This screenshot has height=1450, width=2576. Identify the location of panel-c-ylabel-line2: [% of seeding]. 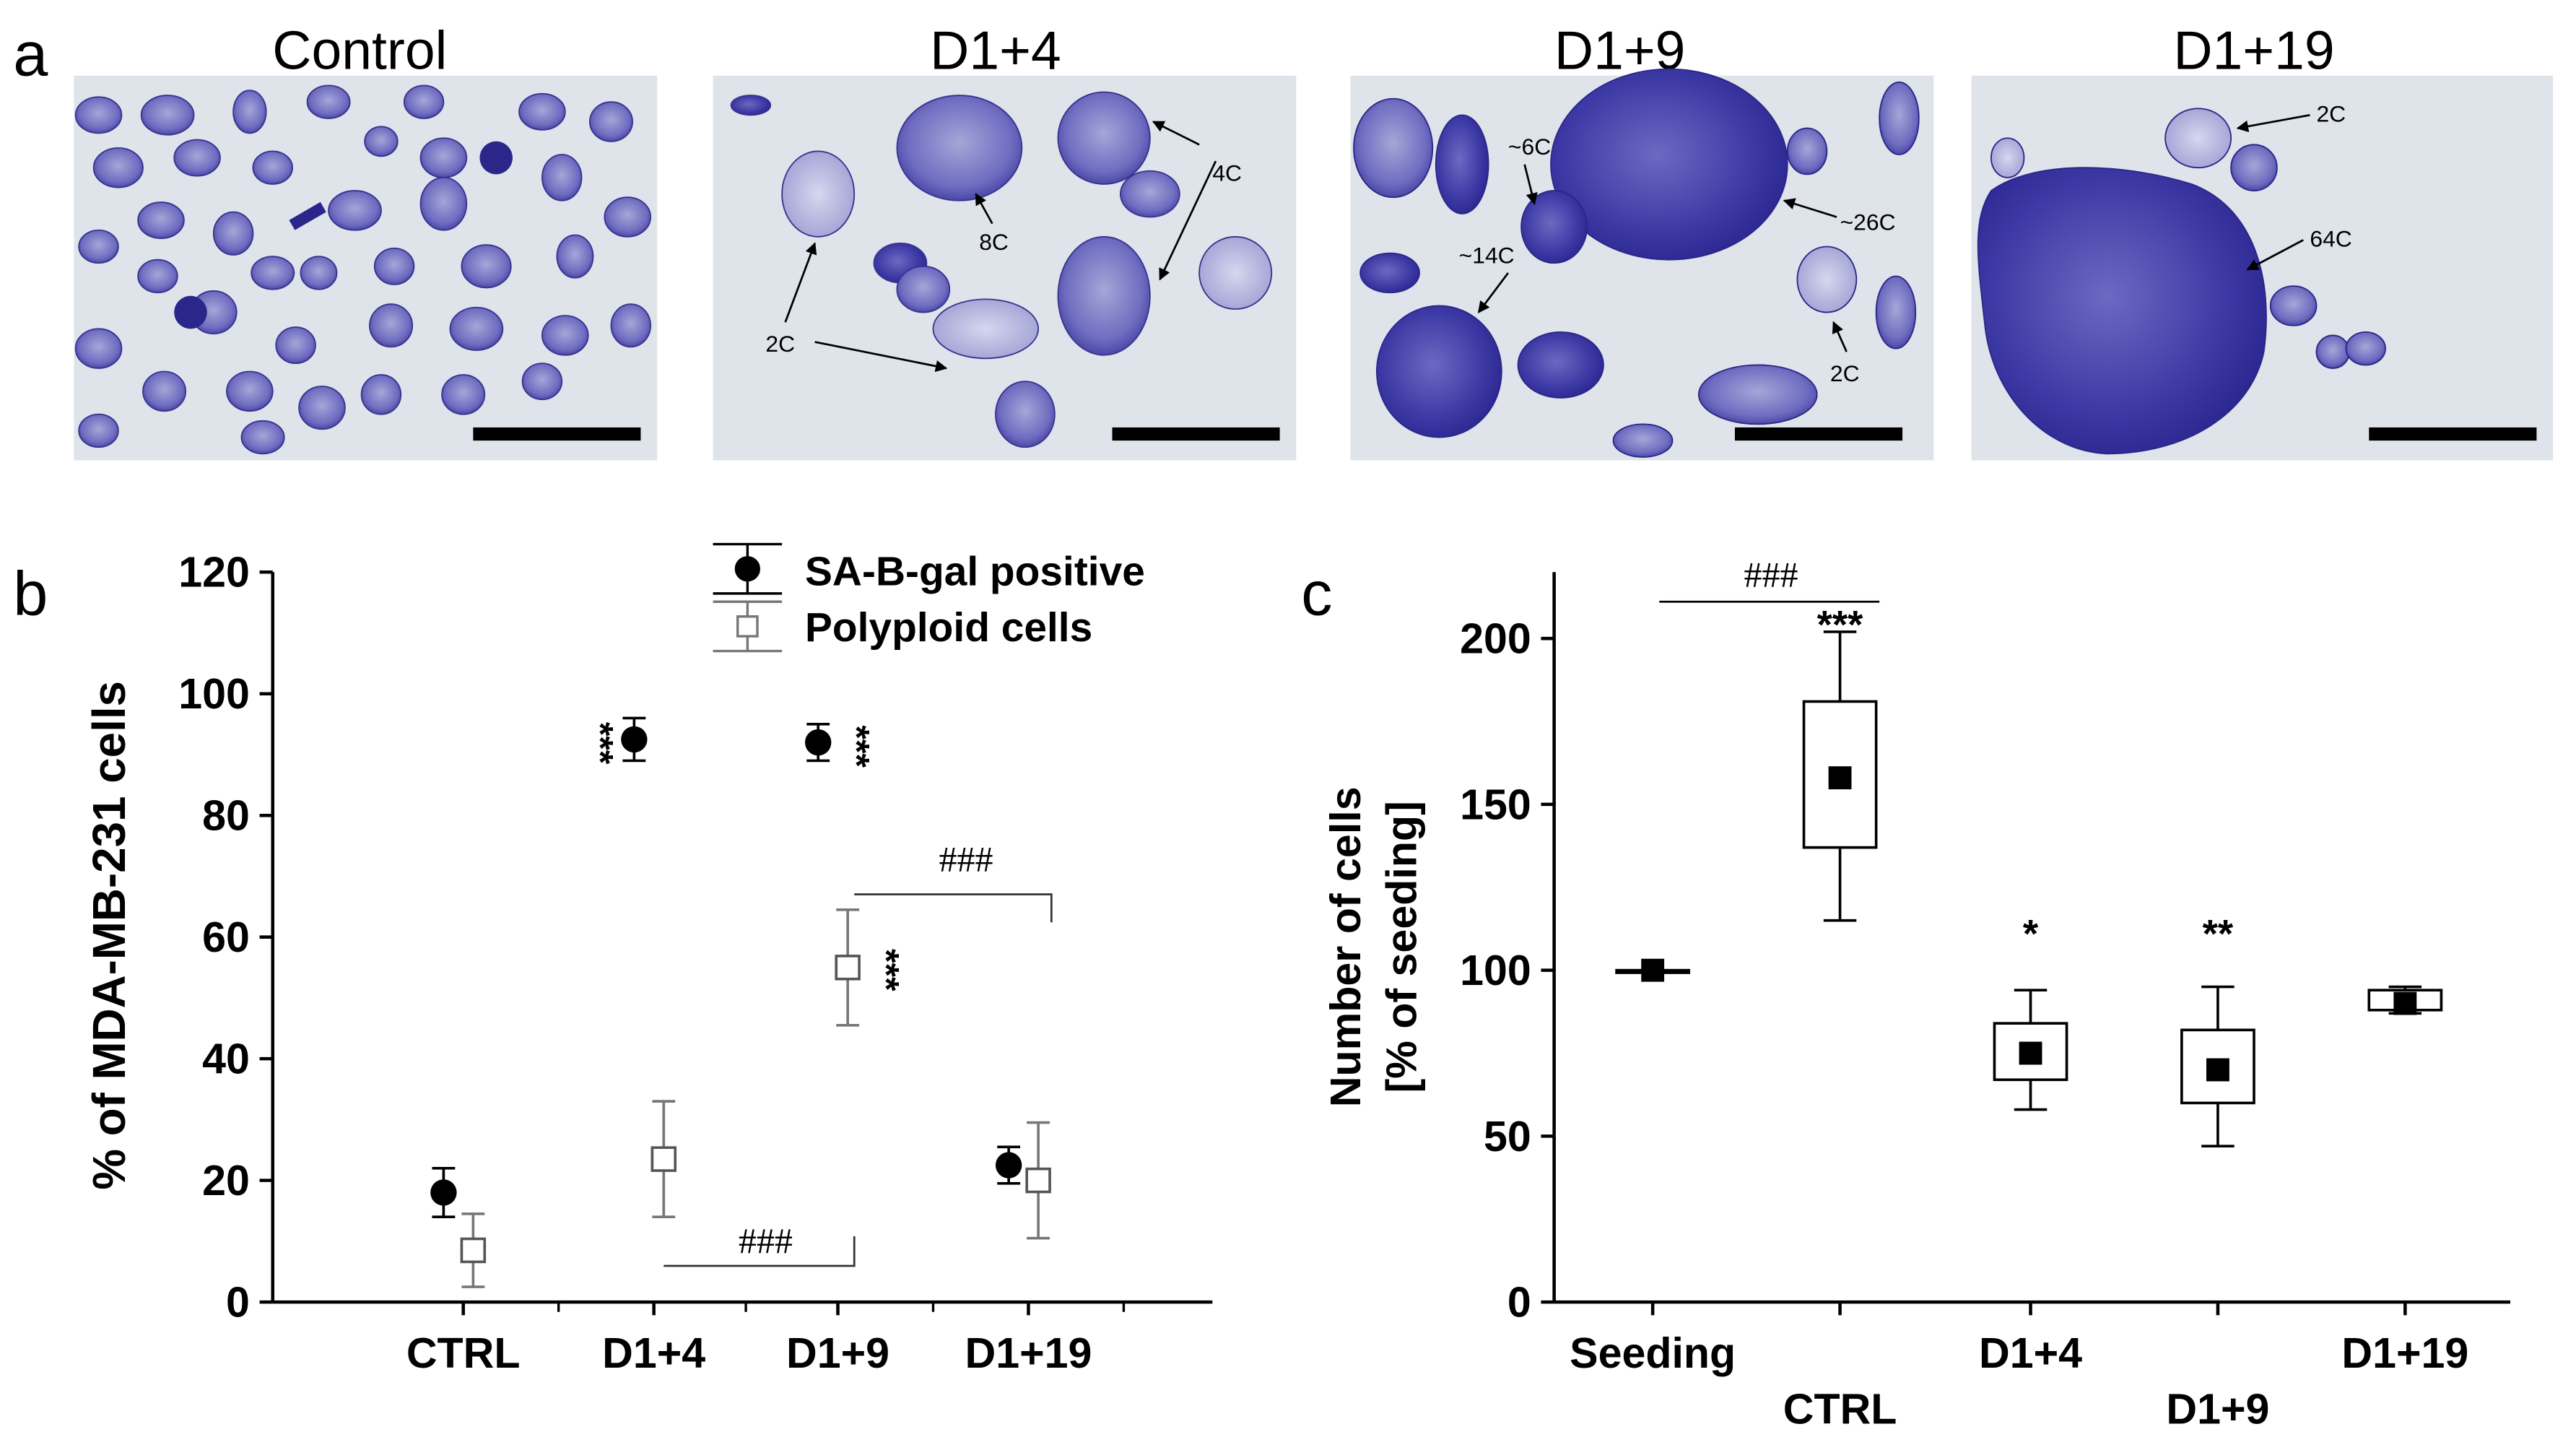
(1402, 947).